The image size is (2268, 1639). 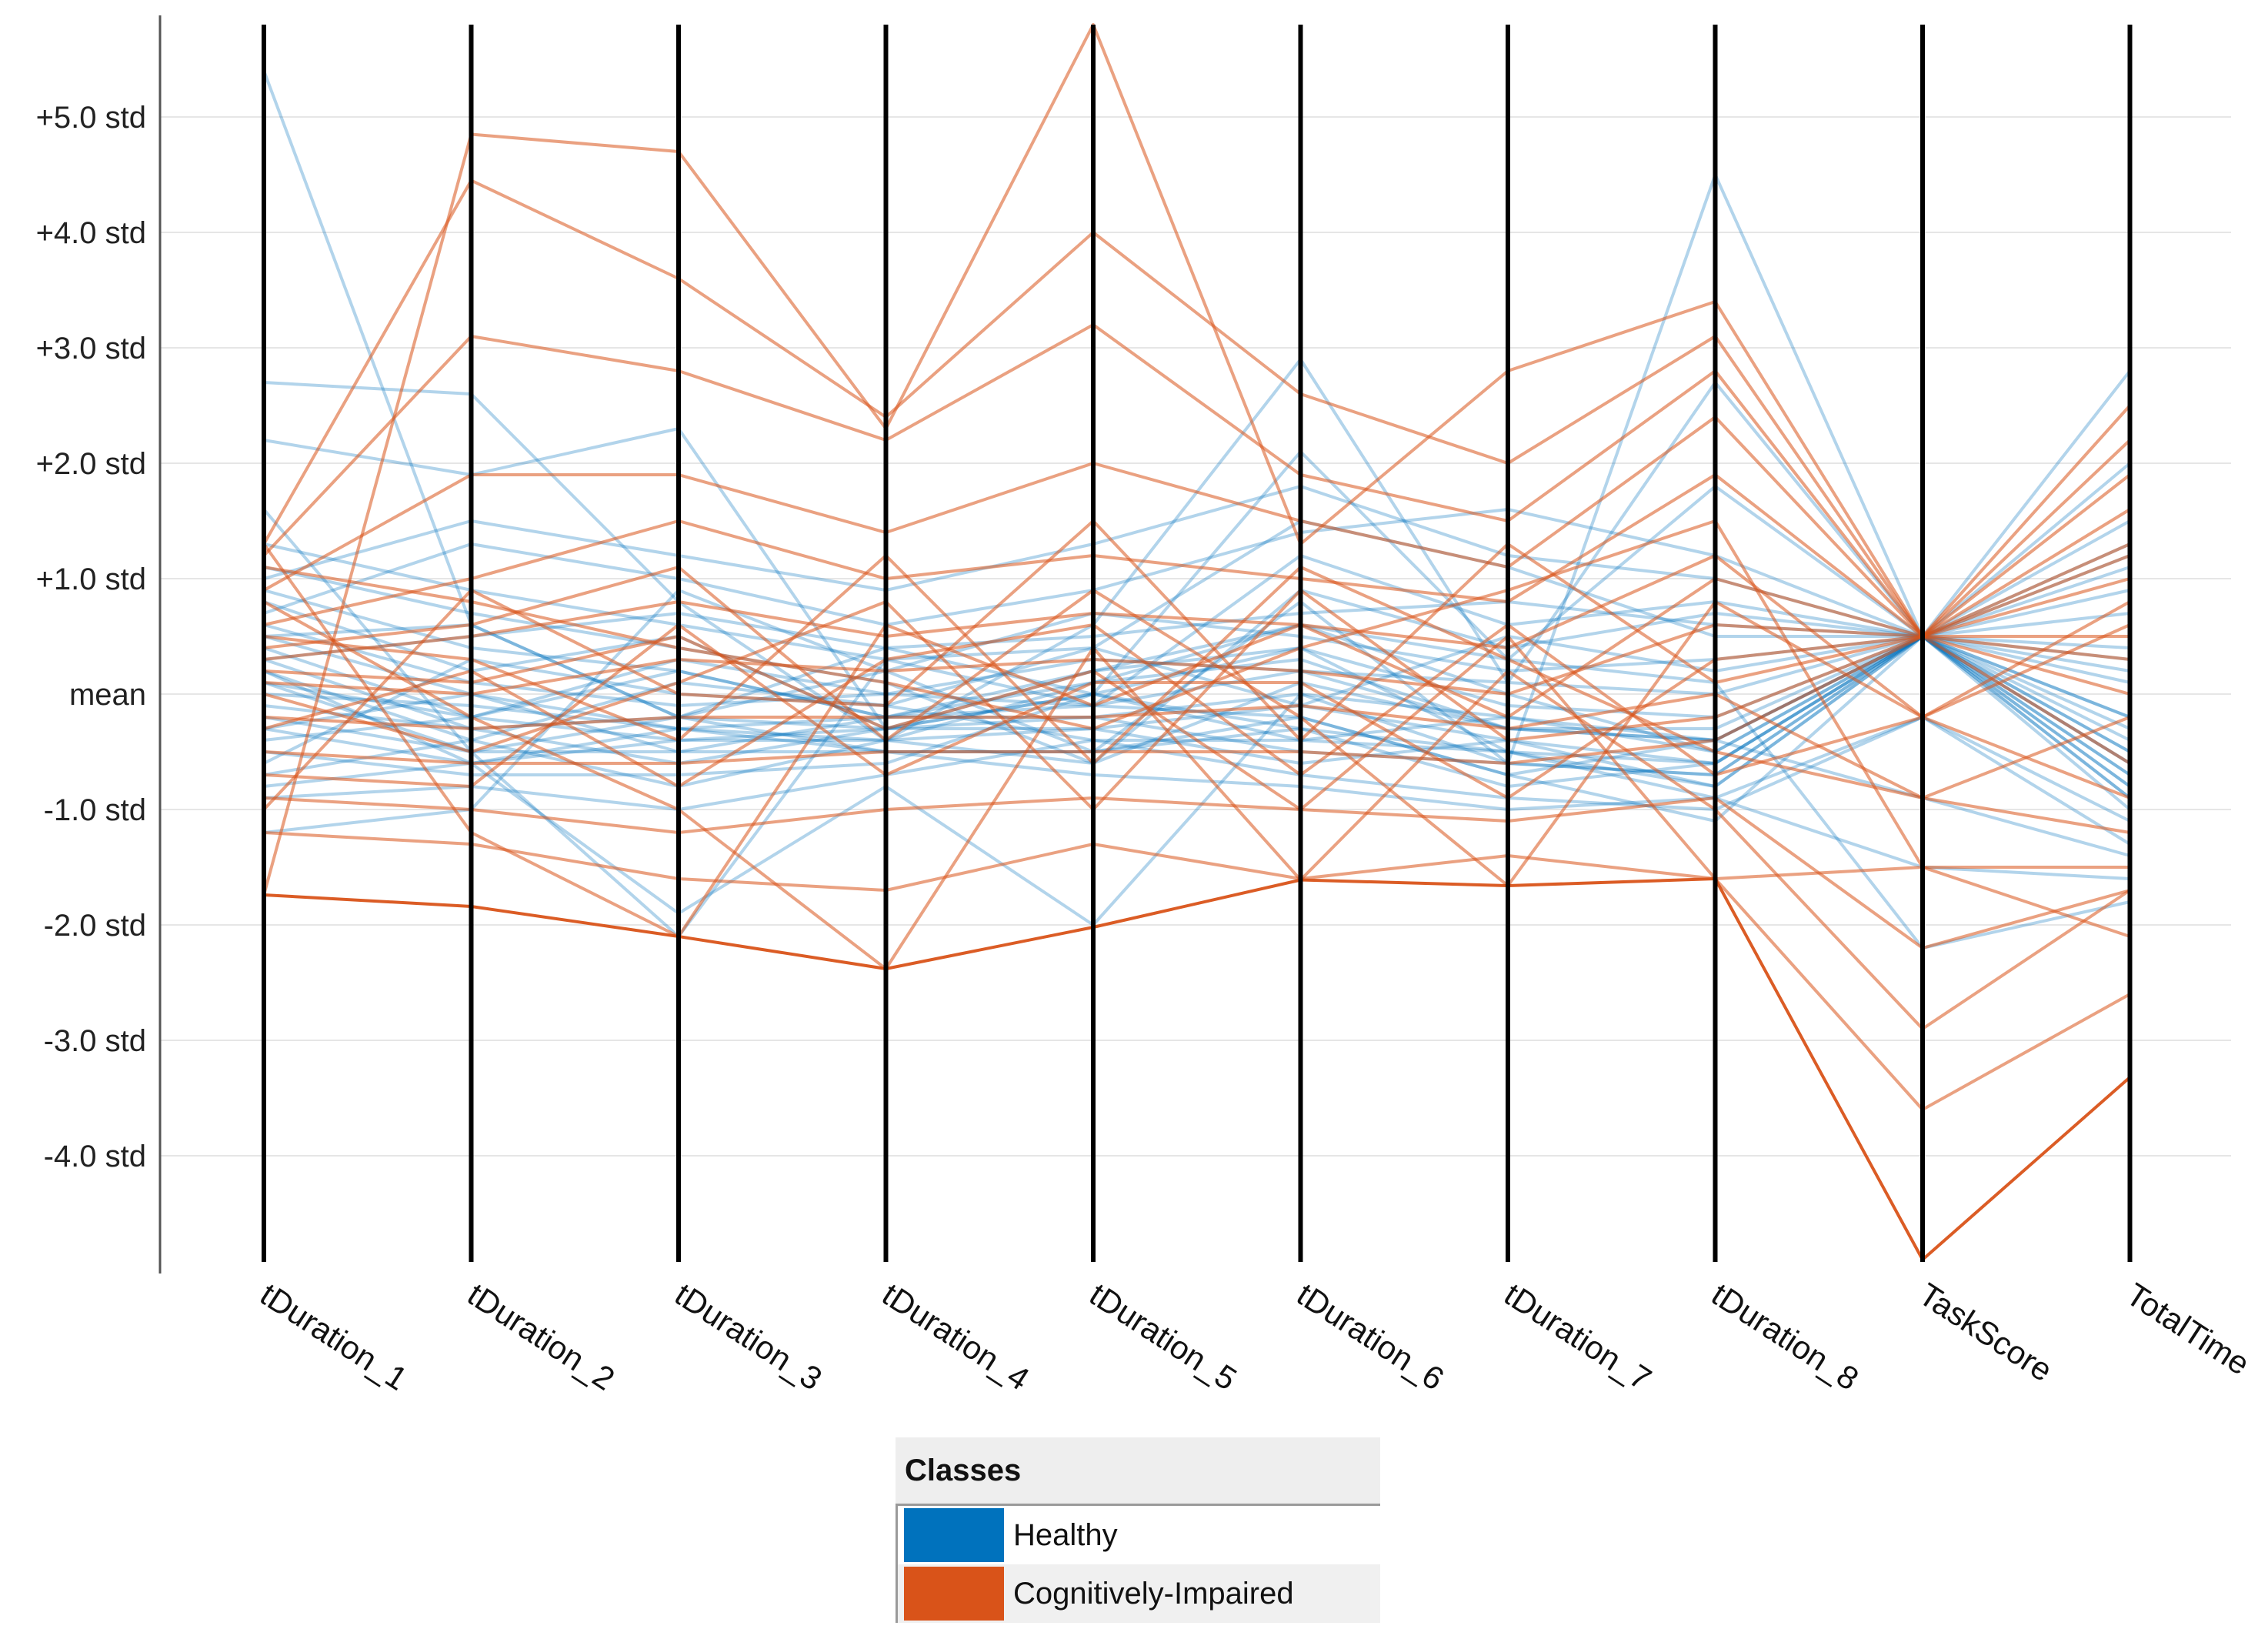 I want to click on y-tick-label: +3.0 std, so click(x=91, y=349).